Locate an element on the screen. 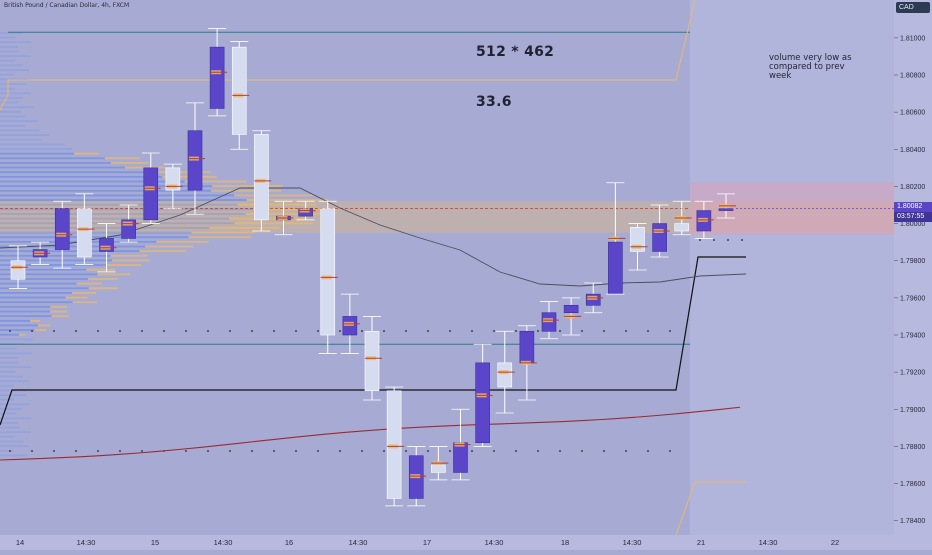 This screenshot has height=555, width=932. x-tick-label: 14:30 is located at coordinates (223, 542).